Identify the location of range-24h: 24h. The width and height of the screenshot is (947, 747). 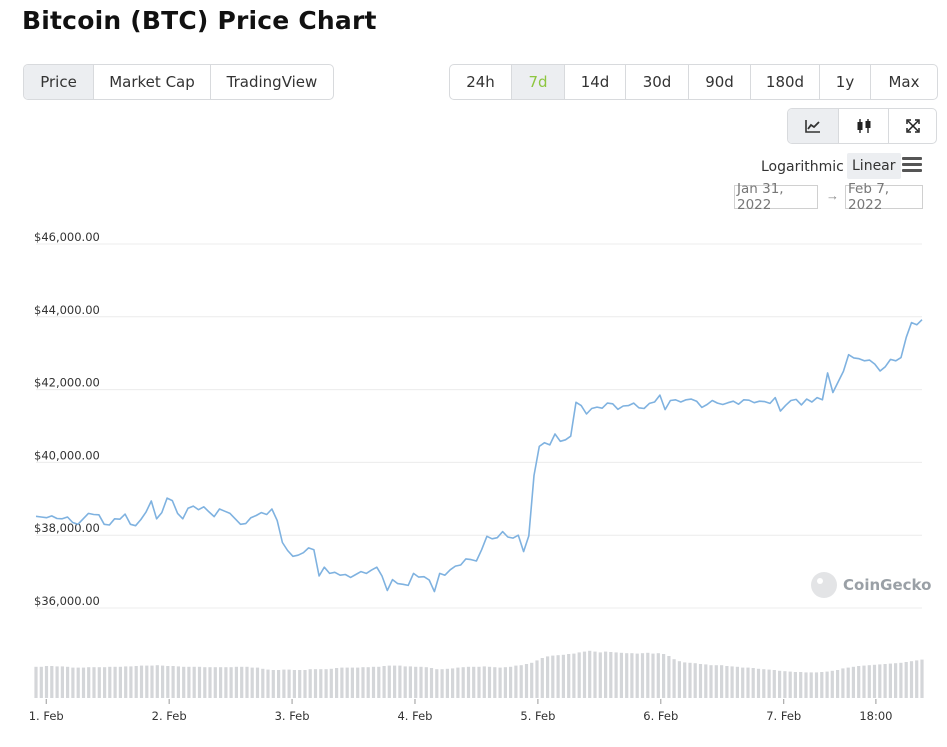
(481, 82).